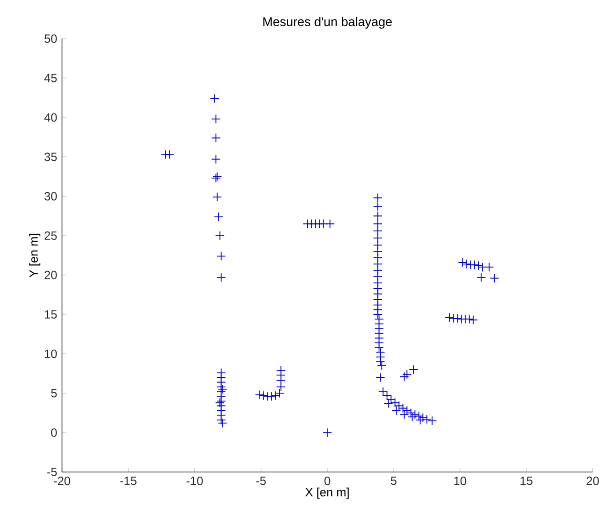 The image size is (613, 516). What do you see at coordinates (50, 38) in the screenshot?
I see `y-tick-label: 50` at bounding box center [50, 38].